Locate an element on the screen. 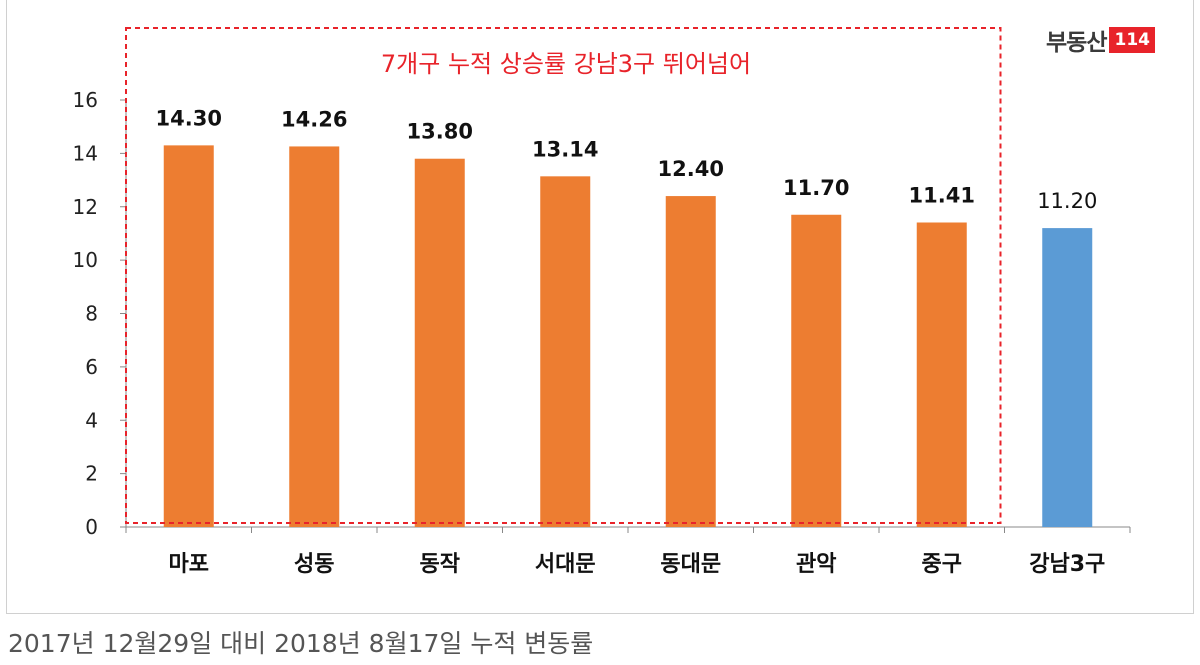  brand-logo: 부동산 114 is located at coordinates (1100, 40).